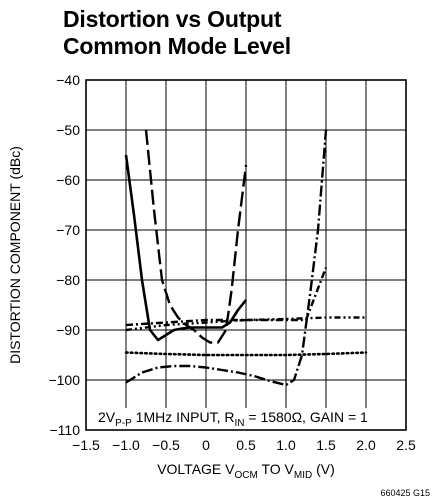 This screenshot has height=504, width=438. I want to click on x-tick-label: 2.0, so click(366, 445).